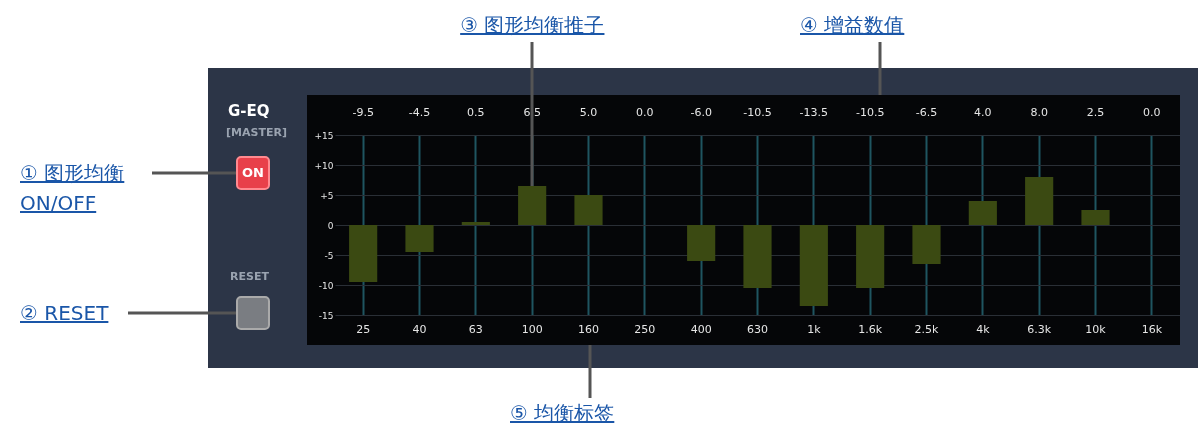 This screenshot has height=432, width=1198. I want to click on data-label: -9.5, so click(363, 112).